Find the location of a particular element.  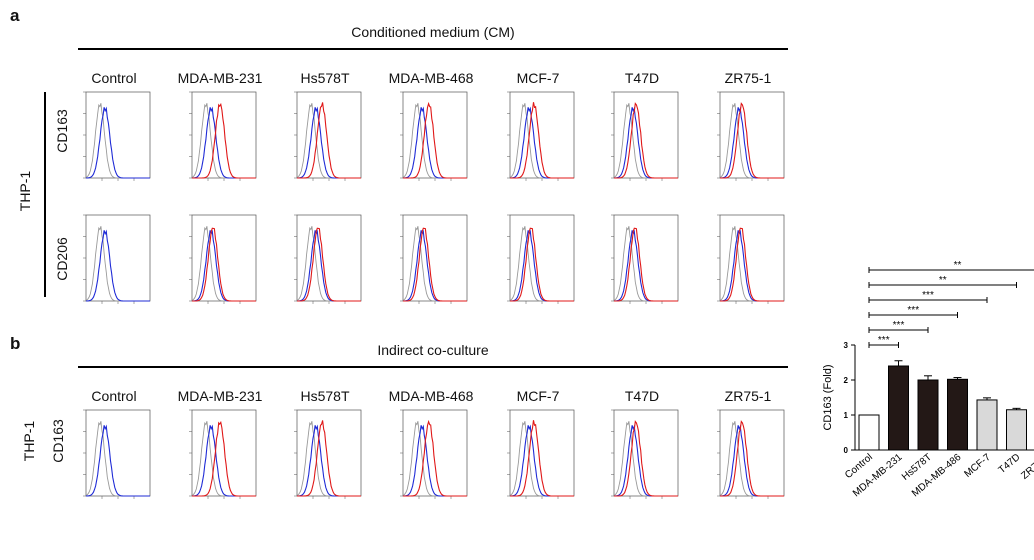

panel-b-column-header: MDA-MB-468 is located at coordinates (431, 396).